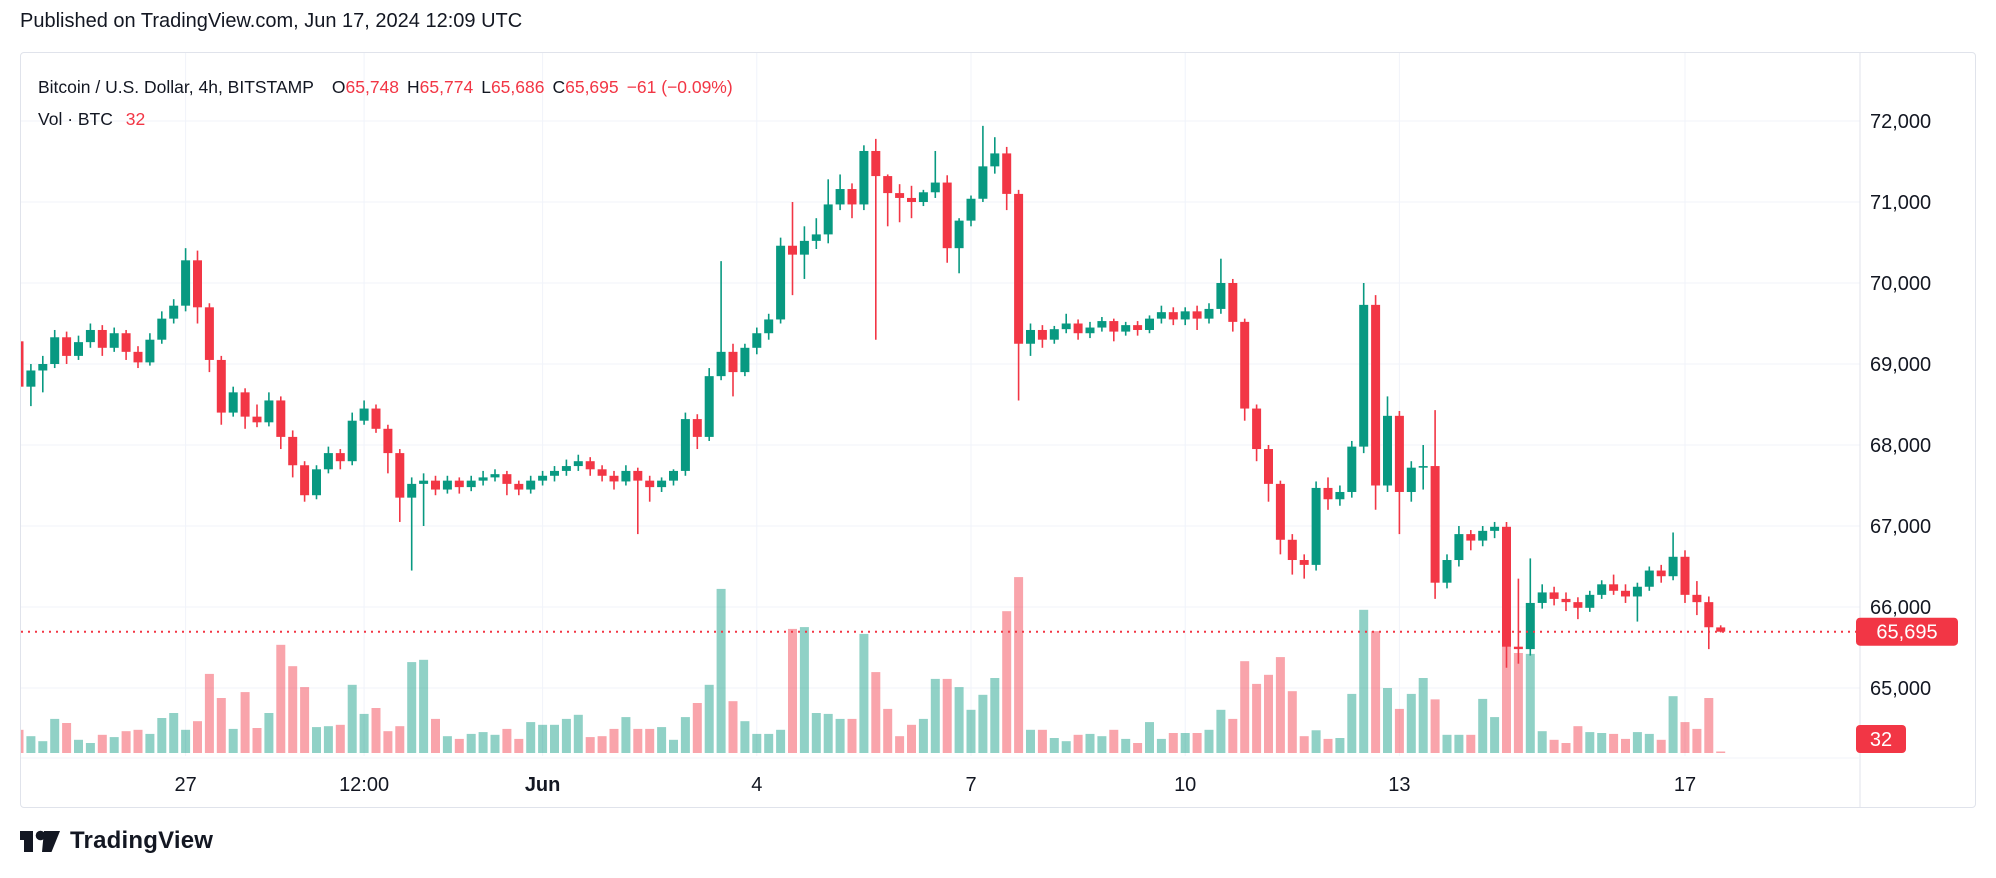 This screenshot has height=878, width=1996. I want to click on time-axis-label: 27, so click(185, 785).